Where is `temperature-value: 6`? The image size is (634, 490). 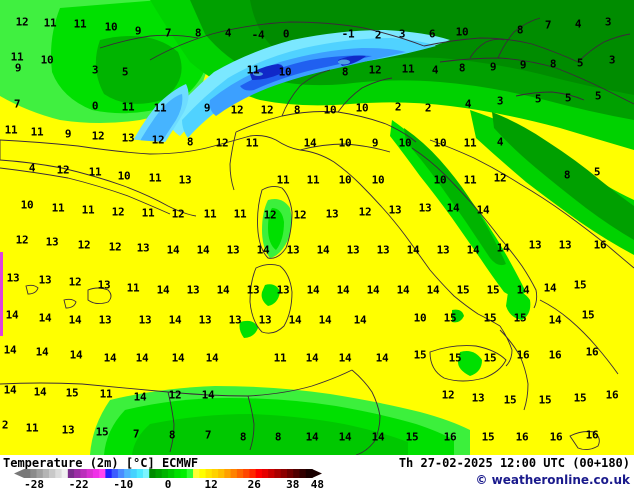
temperature-value: 6 is located at coordinates (432, 34).